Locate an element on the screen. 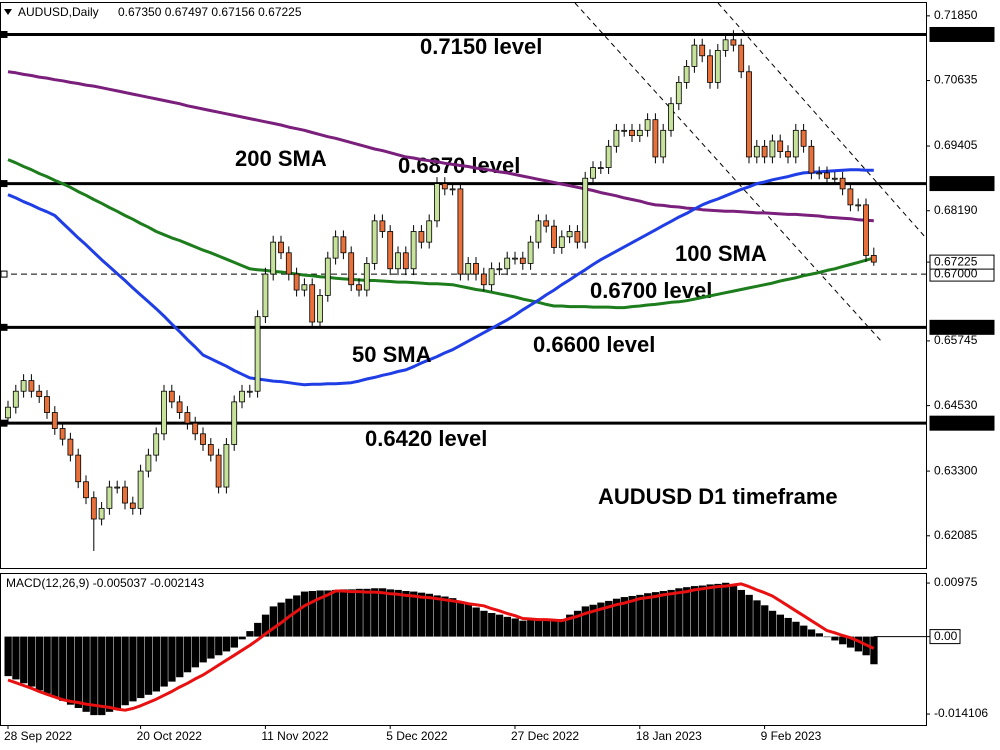 This screenshot has height=750, width=1000. current-price-box is located at coordinates (962, 262).